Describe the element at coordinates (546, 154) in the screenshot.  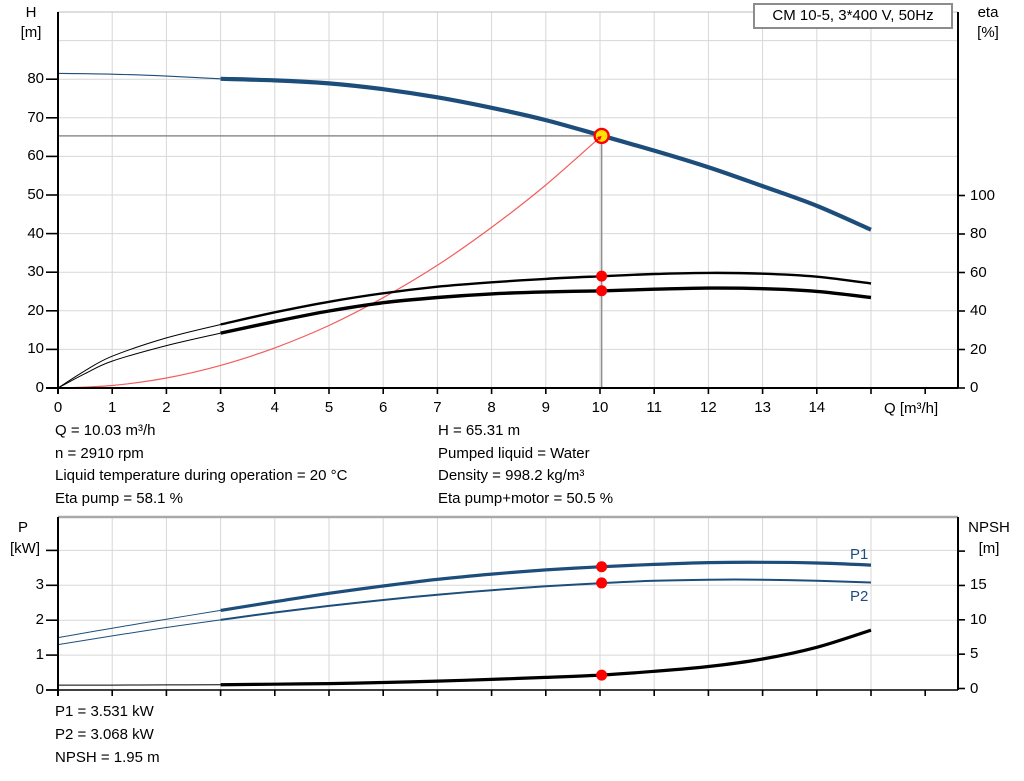
I see `head-curve` at that location.